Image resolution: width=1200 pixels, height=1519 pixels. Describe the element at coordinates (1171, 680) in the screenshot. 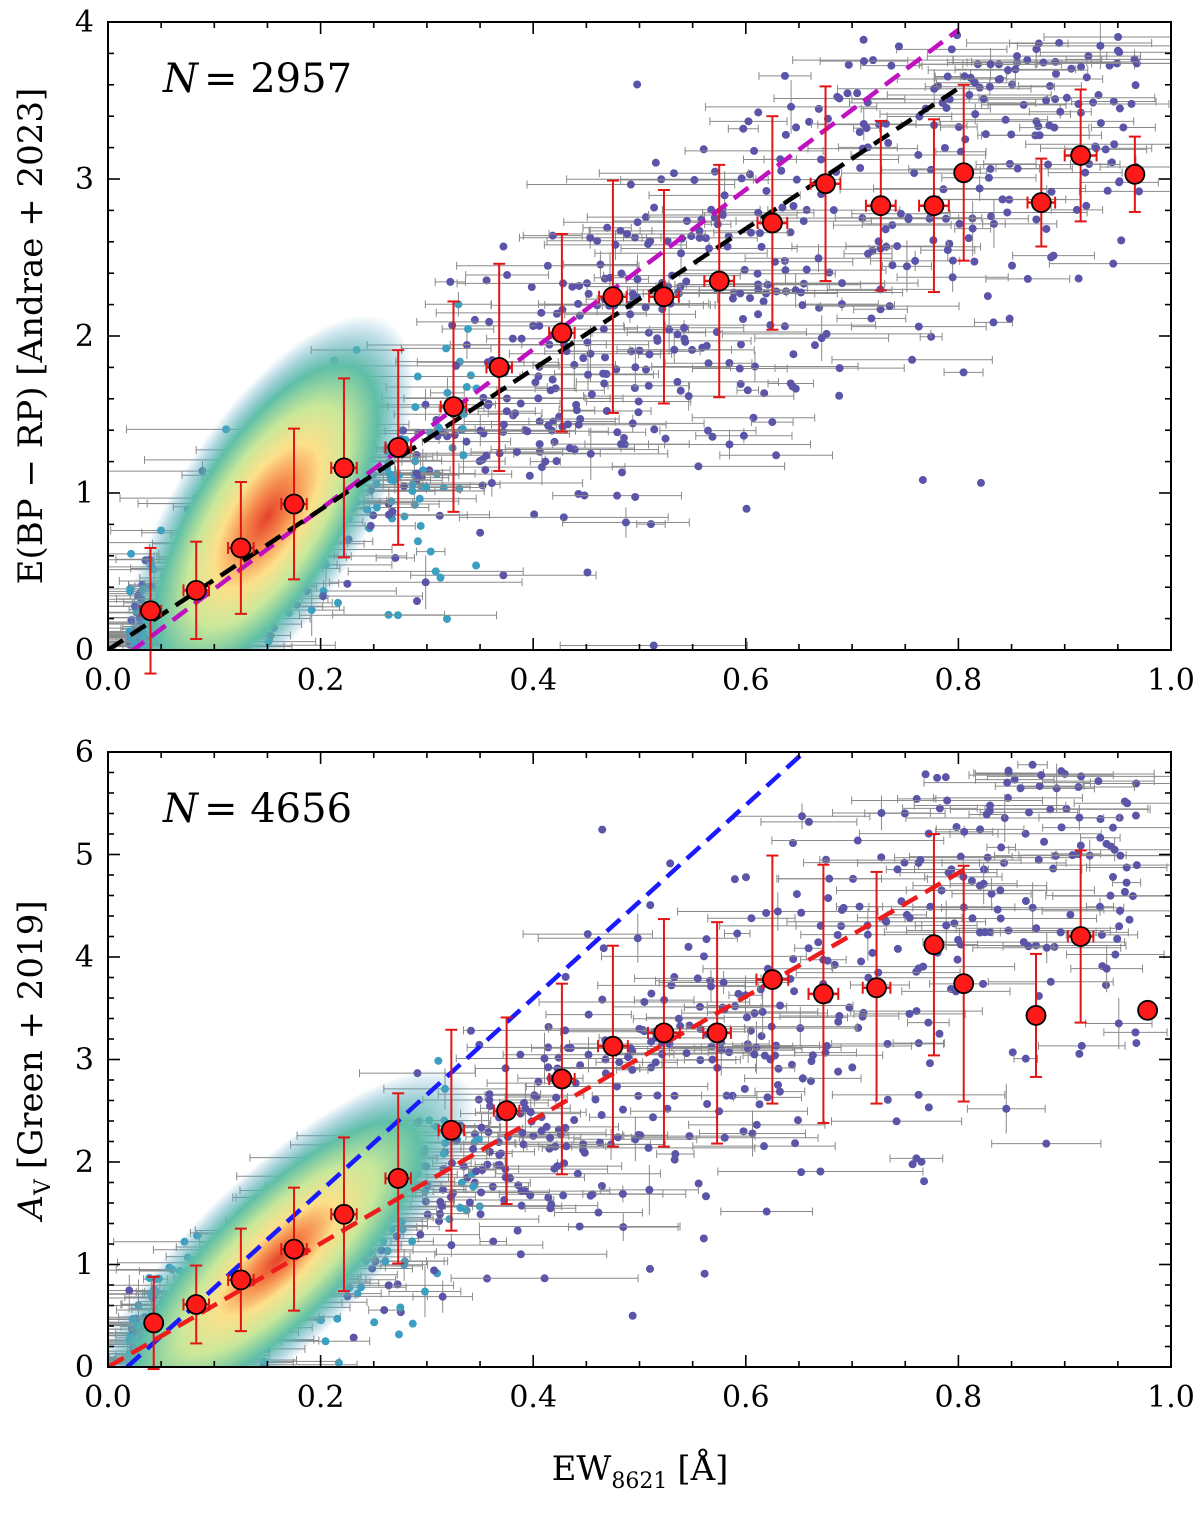

I see `x-tick-label: 1.0` at that location.